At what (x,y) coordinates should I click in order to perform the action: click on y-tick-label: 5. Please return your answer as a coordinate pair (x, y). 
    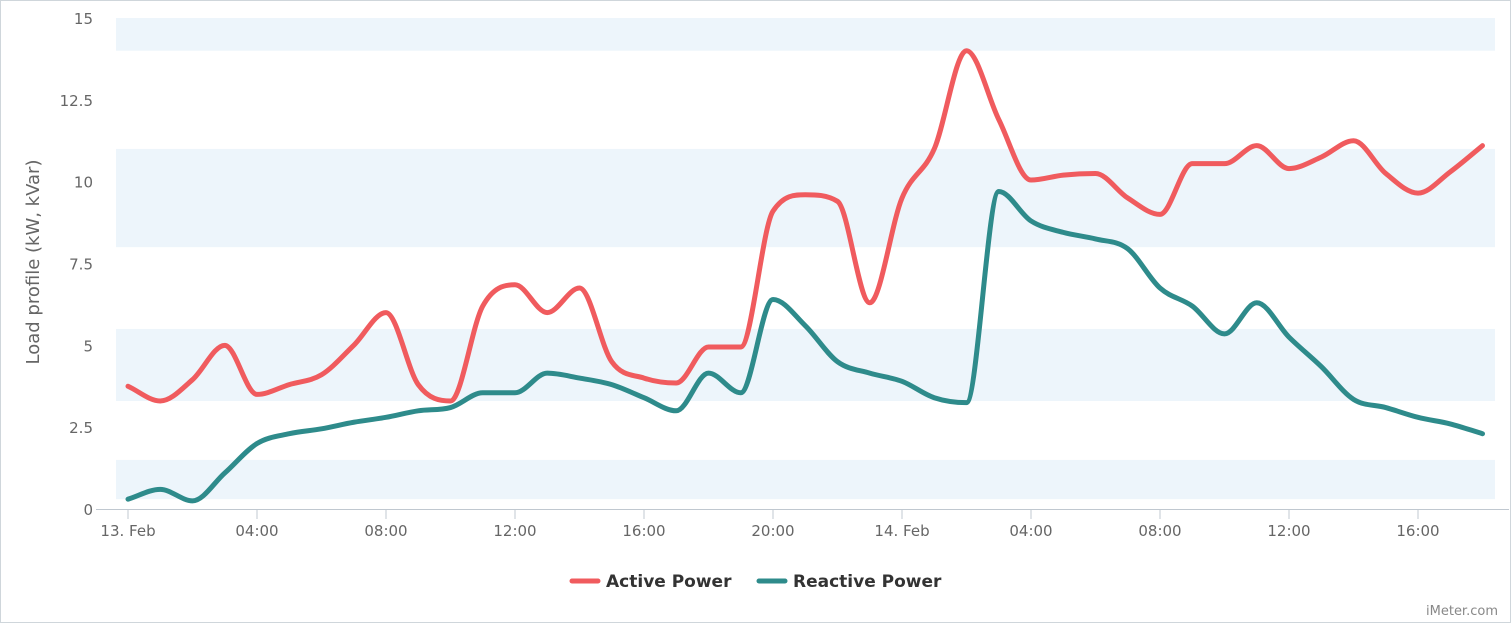
    Looking at the image, I should click on (88, 346).